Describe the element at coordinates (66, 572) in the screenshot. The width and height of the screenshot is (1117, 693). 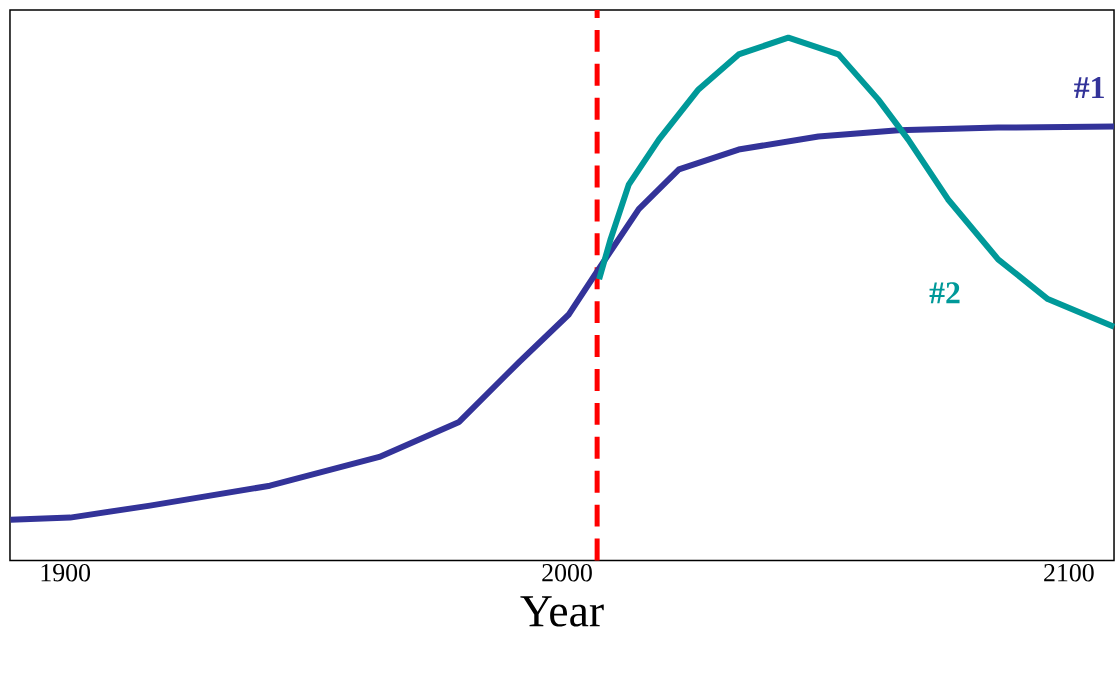
I see `x-tick-label: 1900` at that location.